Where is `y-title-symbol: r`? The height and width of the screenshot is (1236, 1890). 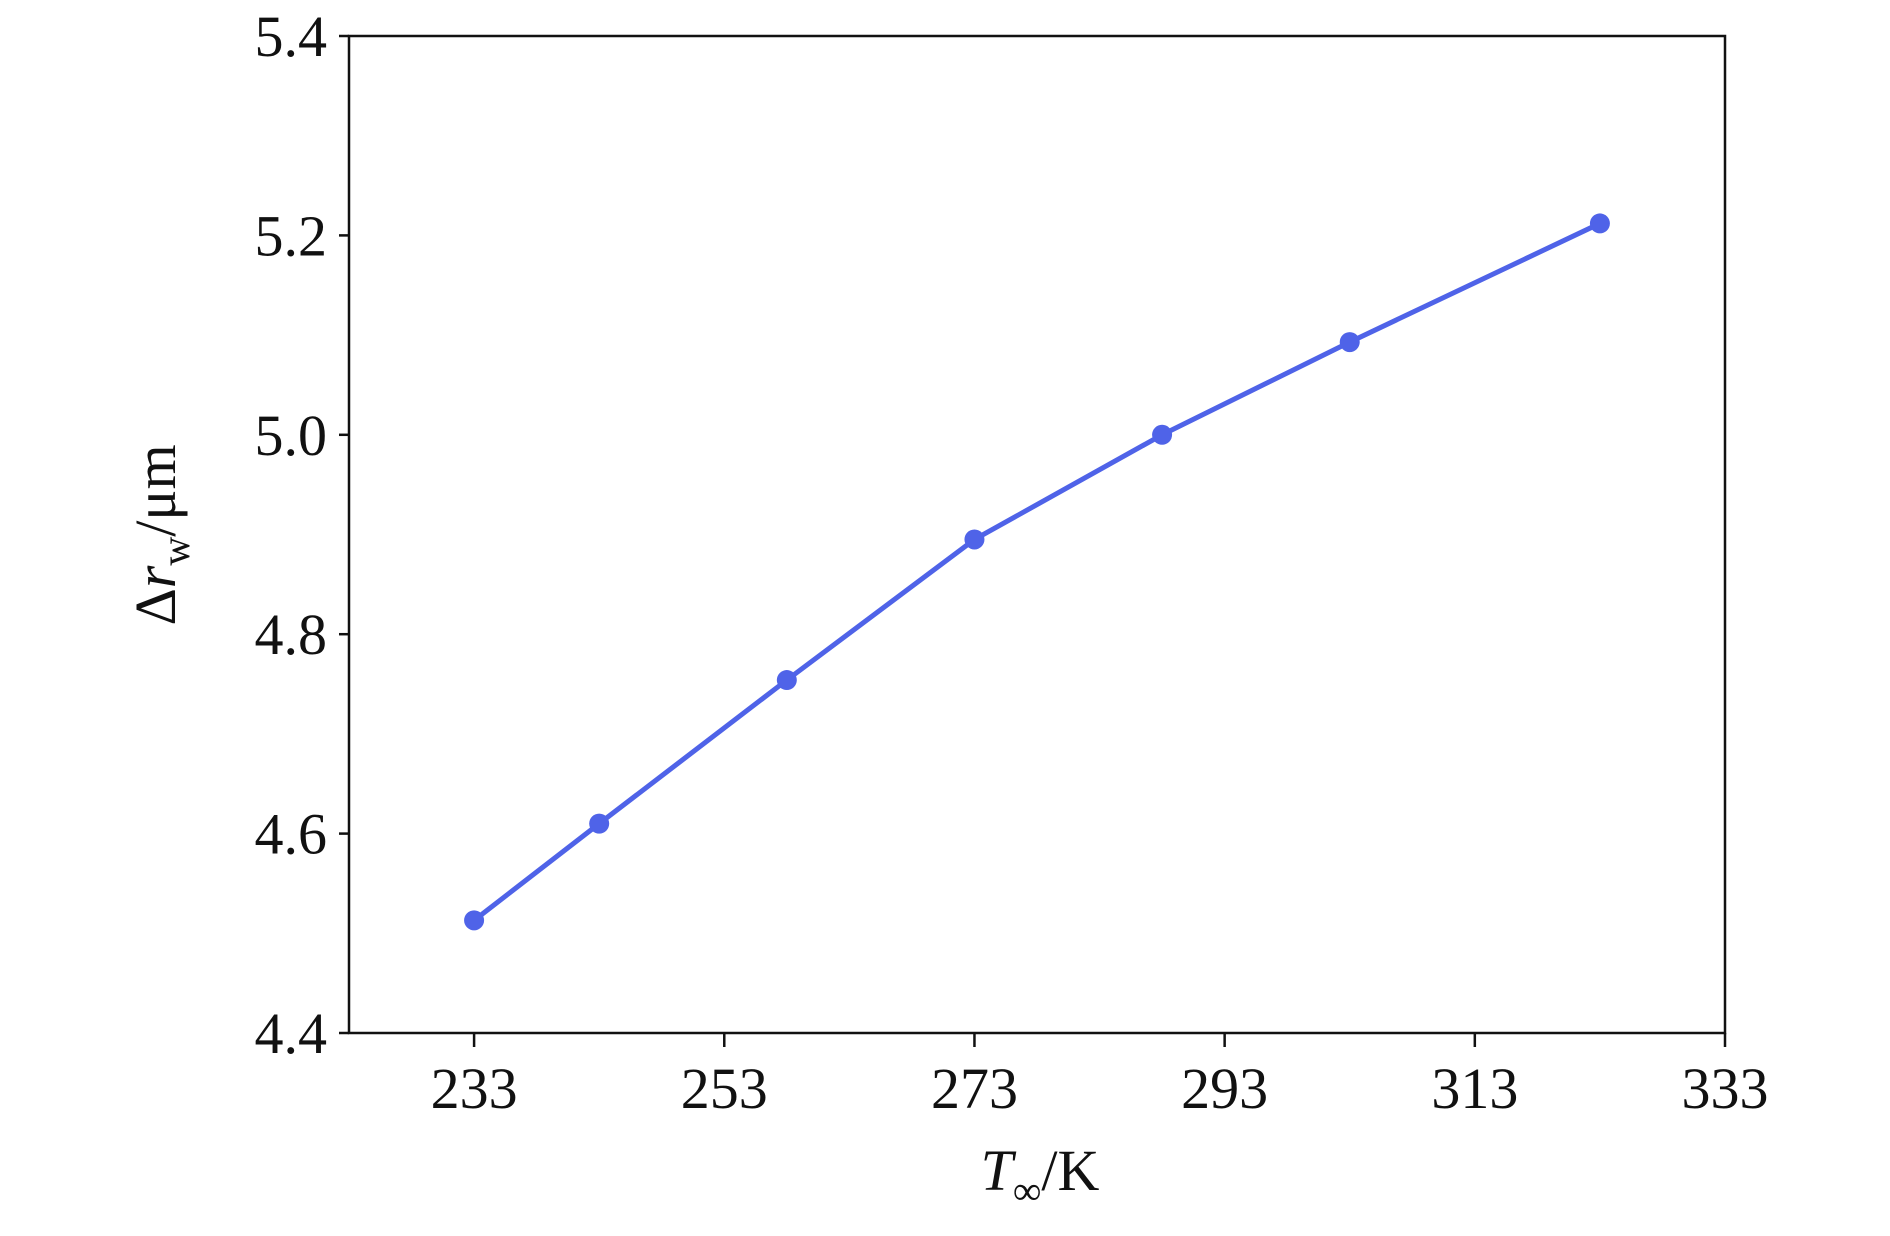
y-title-symbol: r is located at coordinates (155, 576).